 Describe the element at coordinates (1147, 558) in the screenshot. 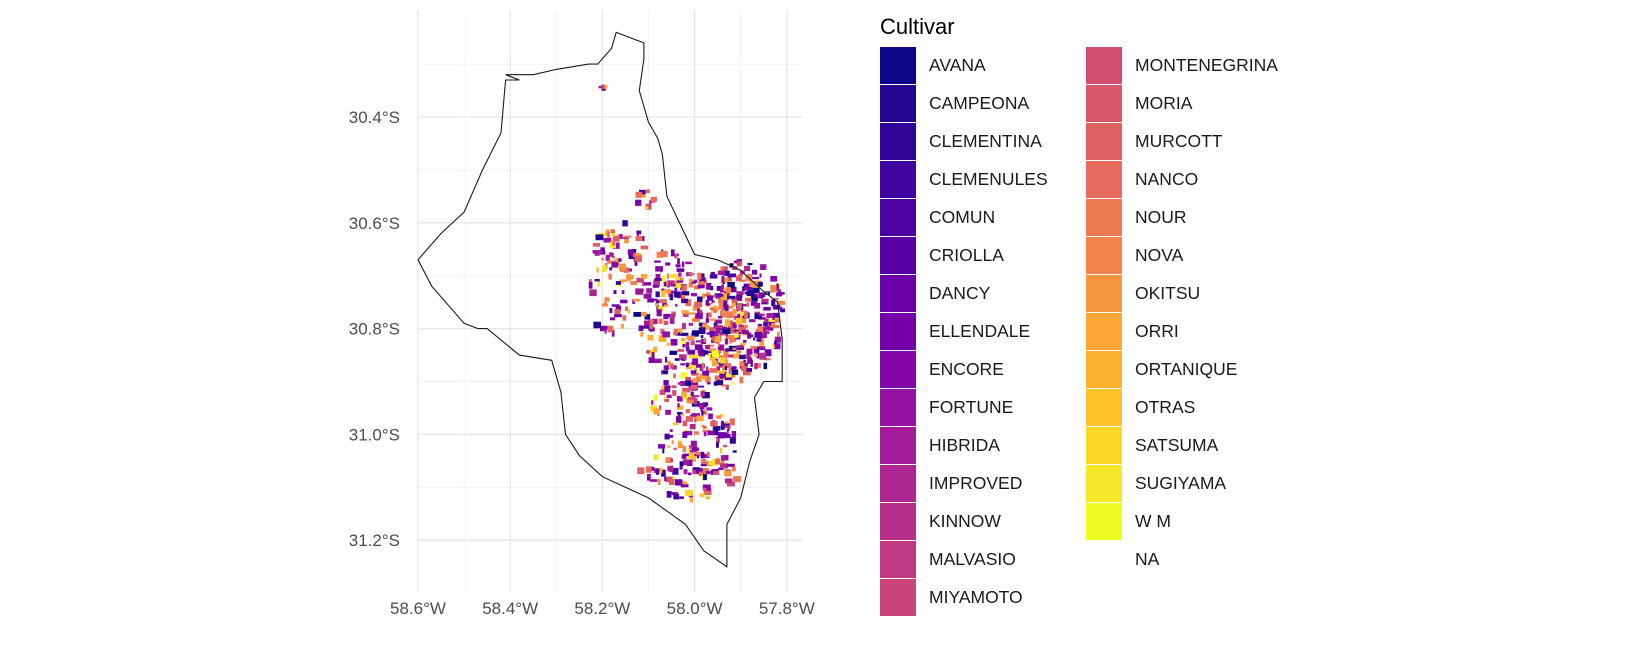

I see `legend-label: NA` at that location.